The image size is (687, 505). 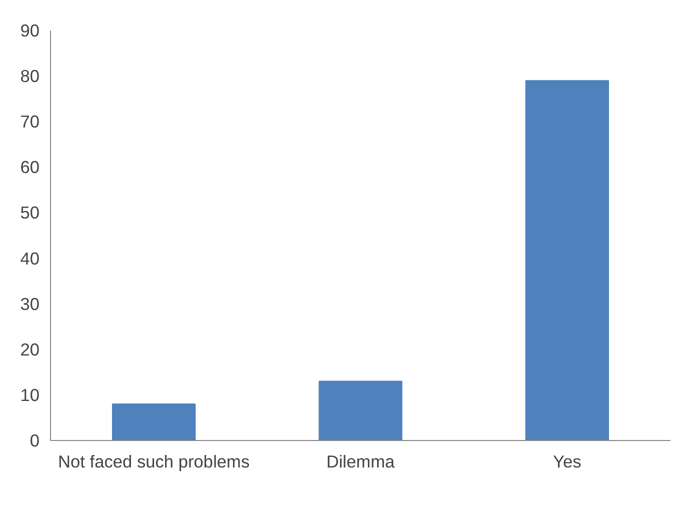 What do you see at coordinates (30, 122) in the screenshot?
I see `y-tick-label: 70` at bounding box center [30, 122].